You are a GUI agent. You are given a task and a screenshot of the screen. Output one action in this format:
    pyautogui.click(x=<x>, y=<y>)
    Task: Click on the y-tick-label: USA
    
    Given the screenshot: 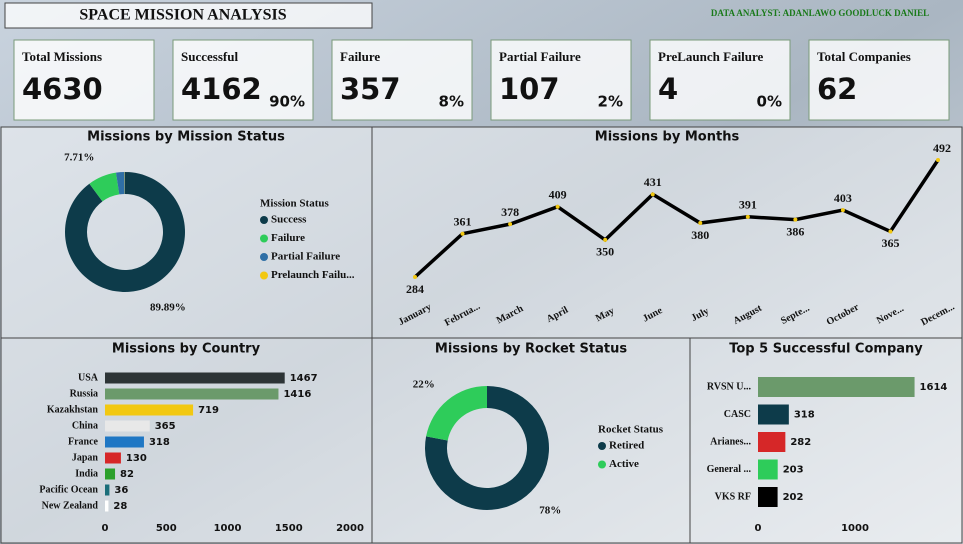 What is the action you would take?
    pyautogui.click(x=88, y=377)
    